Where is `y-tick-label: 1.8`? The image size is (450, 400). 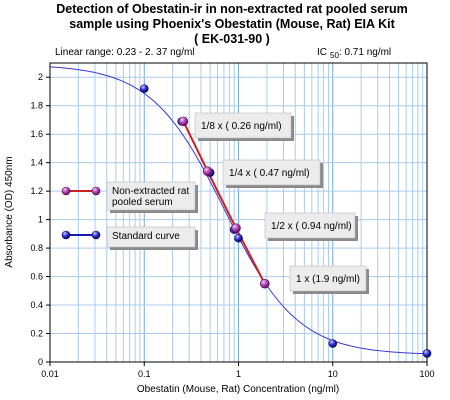 y-tick-label: 1.8 is located at coordinates (36, 106).